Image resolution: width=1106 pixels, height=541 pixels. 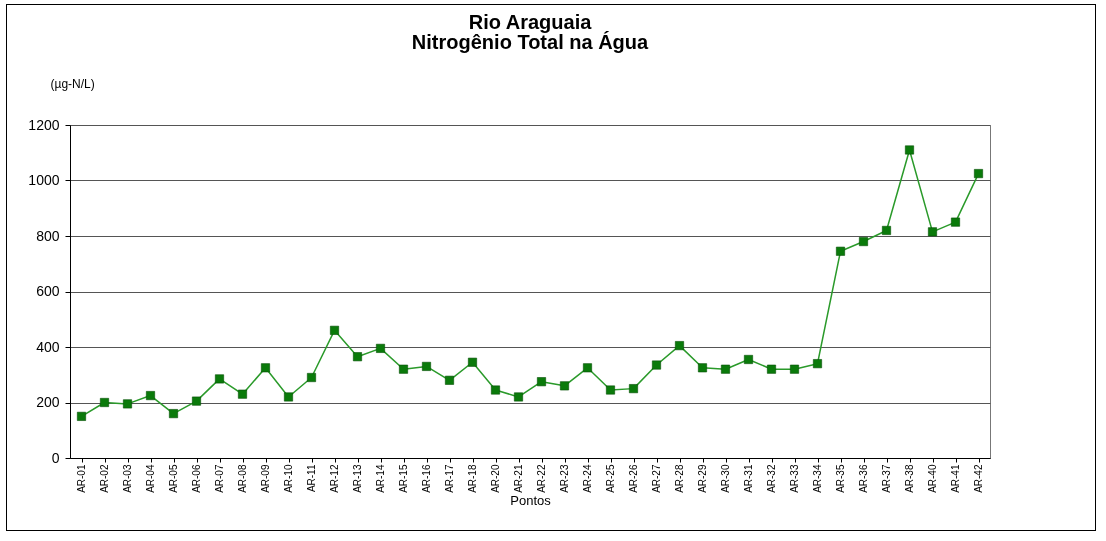 I want to click on y-tick-label: 600, so click(x=48, y=291).